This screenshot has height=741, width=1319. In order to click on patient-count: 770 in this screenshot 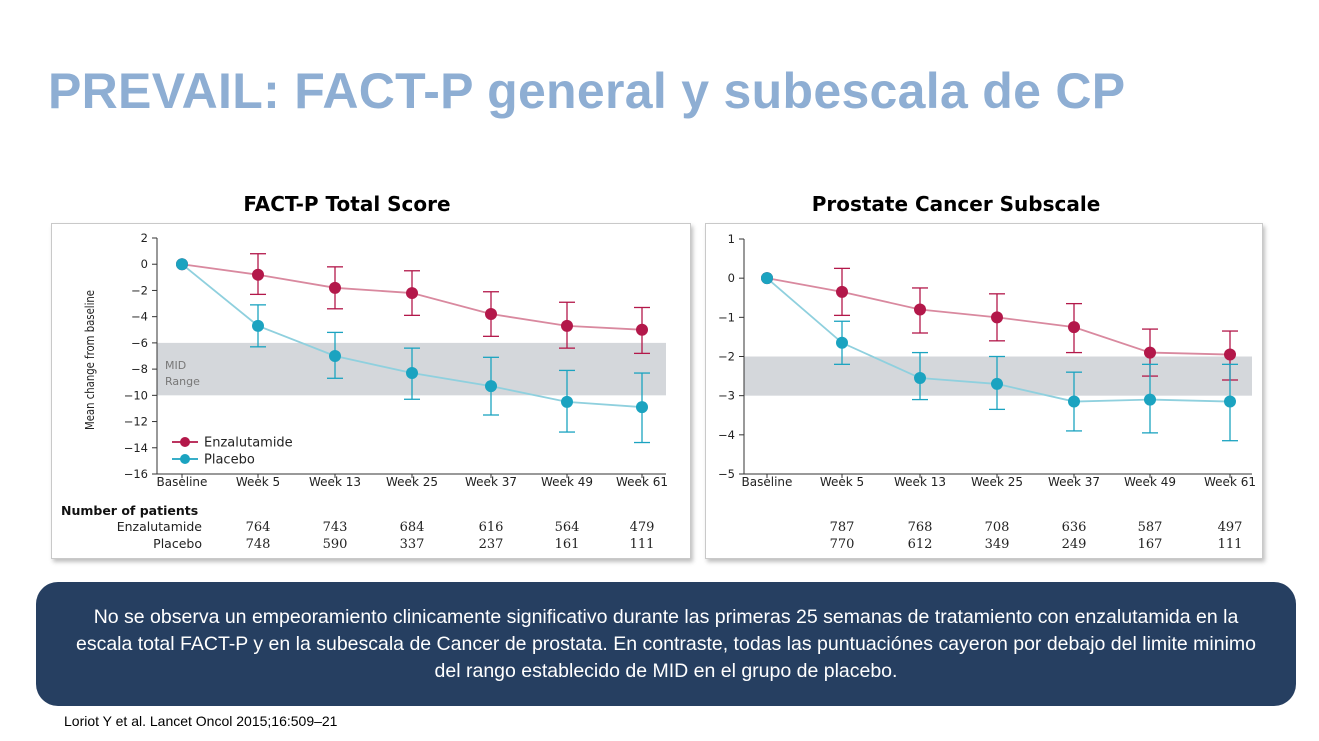, I will do `click(842, 544)`.